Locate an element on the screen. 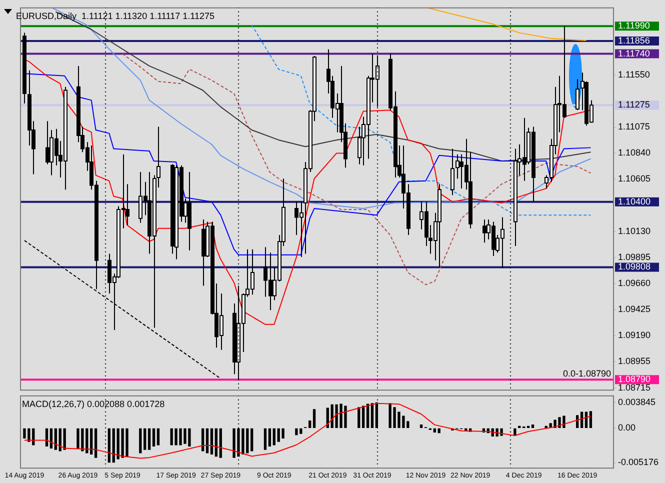  ref-line-label: 1.11275 is located at coordinates (634, 105).